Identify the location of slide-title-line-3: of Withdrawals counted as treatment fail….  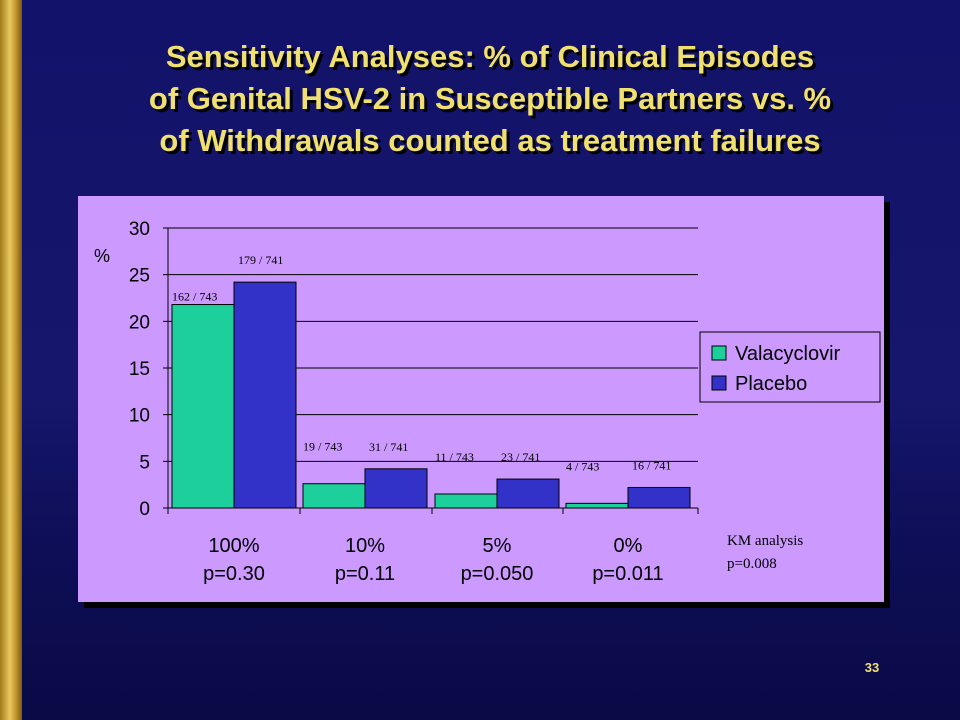
(490, 140).